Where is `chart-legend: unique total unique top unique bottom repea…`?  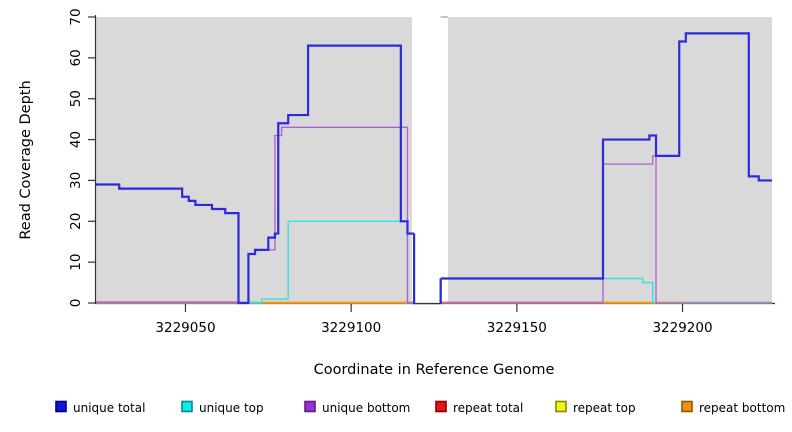 chart-legend: unique total unique top unique bottom repea… is located at coordinates (420, 407).